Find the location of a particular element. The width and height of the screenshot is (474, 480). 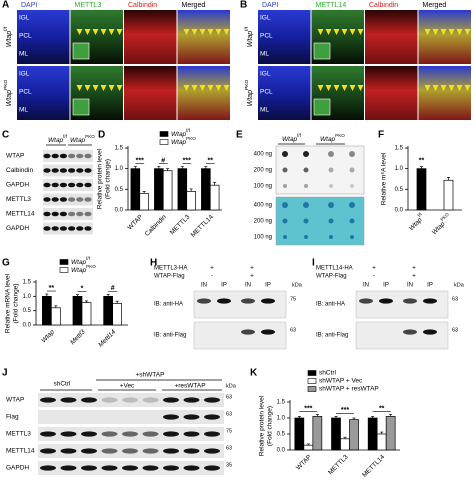

significance: # is located at coordinates (113, 288).